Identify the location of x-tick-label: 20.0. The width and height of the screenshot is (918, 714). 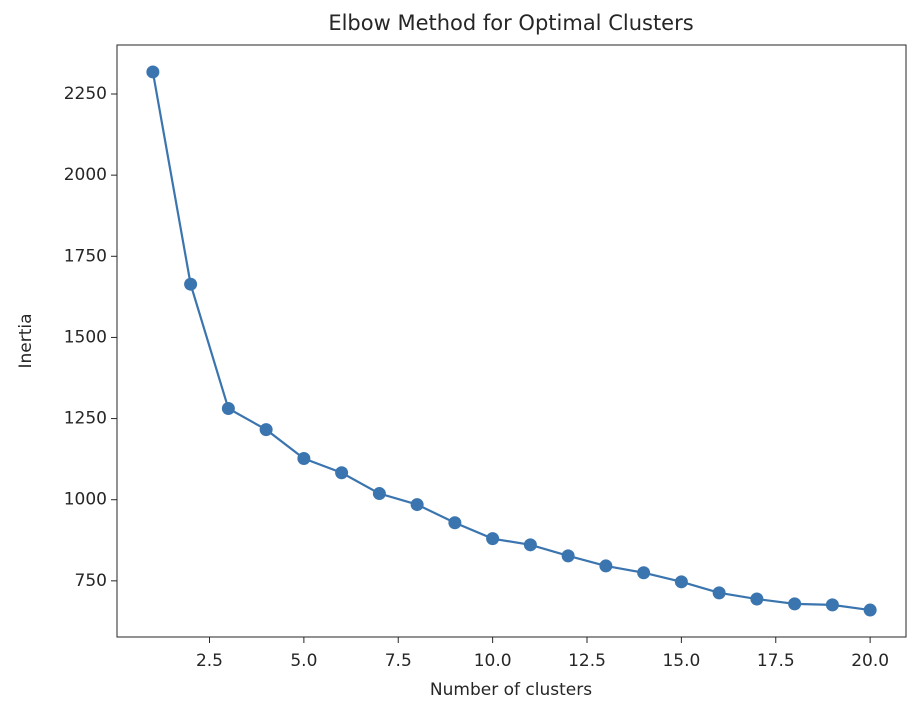
(870, 661).